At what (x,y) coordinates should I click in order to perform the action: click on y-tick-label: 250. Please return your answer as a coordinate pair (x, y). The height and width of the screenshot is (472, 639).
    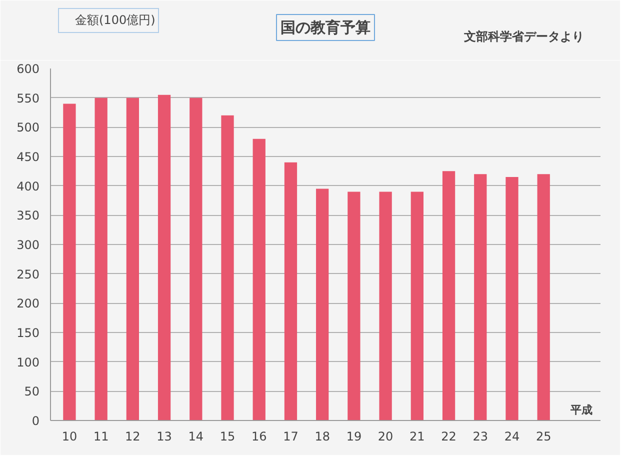
    Looking at the image, I should click on (28, 274).